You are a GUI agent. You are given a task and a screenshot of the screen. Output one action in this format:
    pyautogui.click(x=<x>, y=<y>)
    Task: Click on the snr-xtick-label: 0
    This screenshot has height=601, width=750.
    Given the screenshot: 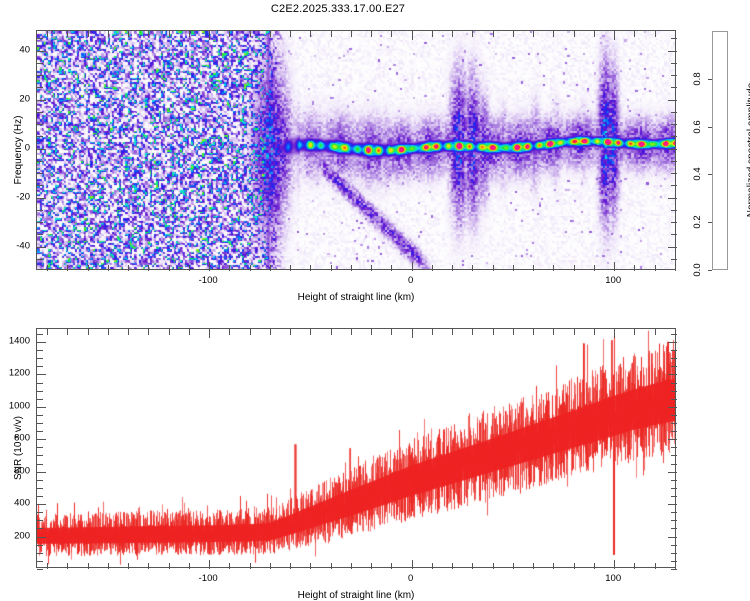 What is the action you would take?
    pyautogui.click(x=411, y=578)
    